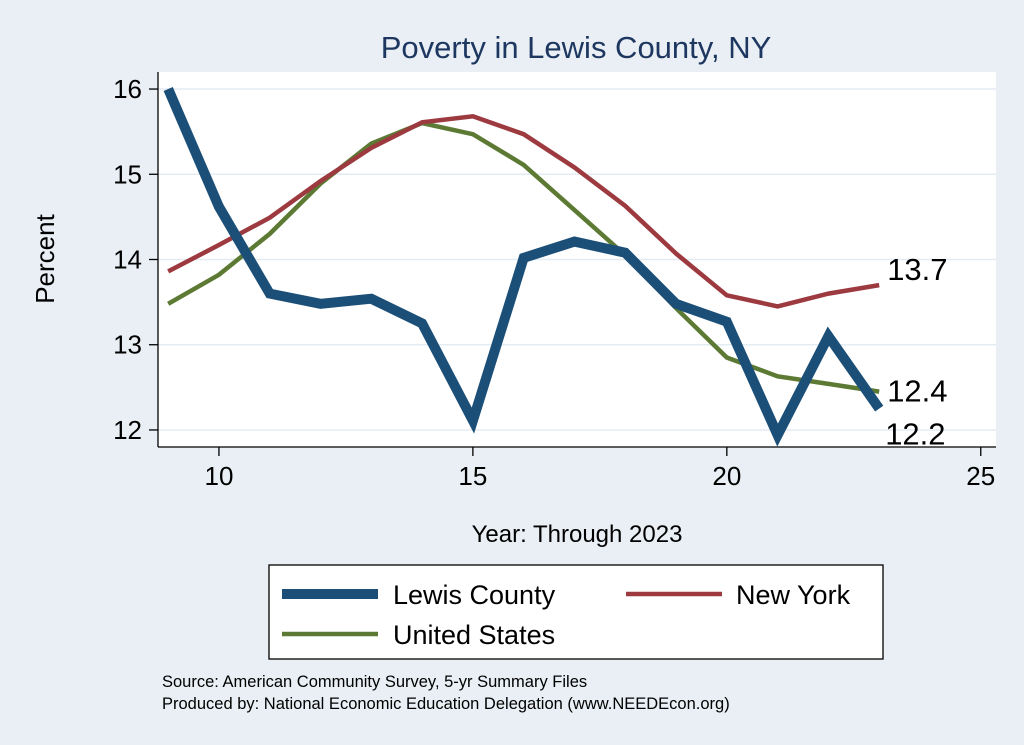 This screenshot has width=1024, height=745. Describe the element at coordinates (793, 595) in the screenshot. I see `legend-label-new-york: New York` at that location.